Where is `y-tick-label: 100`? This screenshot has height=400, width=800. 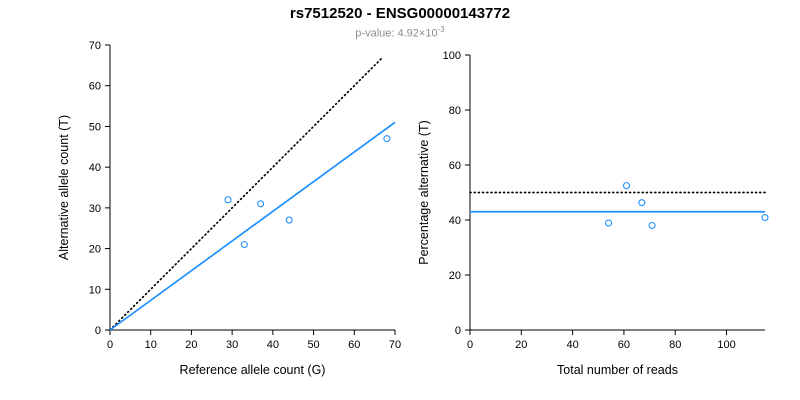
y-tick-label: 100 is located at coordinates (452, 56).